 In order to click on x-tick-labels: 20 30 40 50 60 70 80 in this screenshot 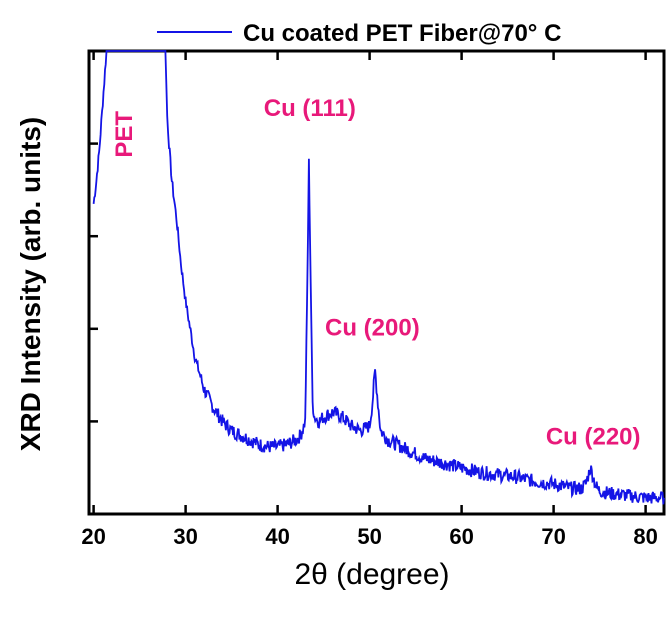, I will do `click(369, 536)`.